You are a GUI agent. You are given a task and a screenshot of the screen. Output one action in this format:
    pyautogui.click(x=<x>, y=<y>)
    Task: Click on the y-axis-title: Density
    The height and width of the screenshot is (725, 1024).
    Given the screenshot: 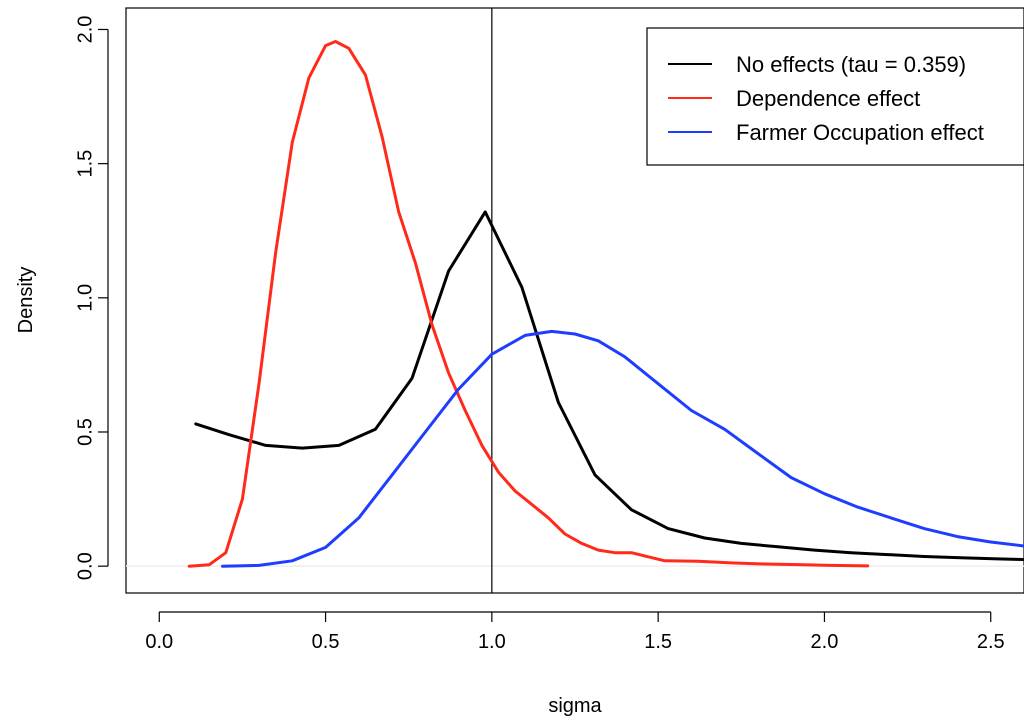 What is the action you would take?
    pyautogui.click(x=26, y=300)
    